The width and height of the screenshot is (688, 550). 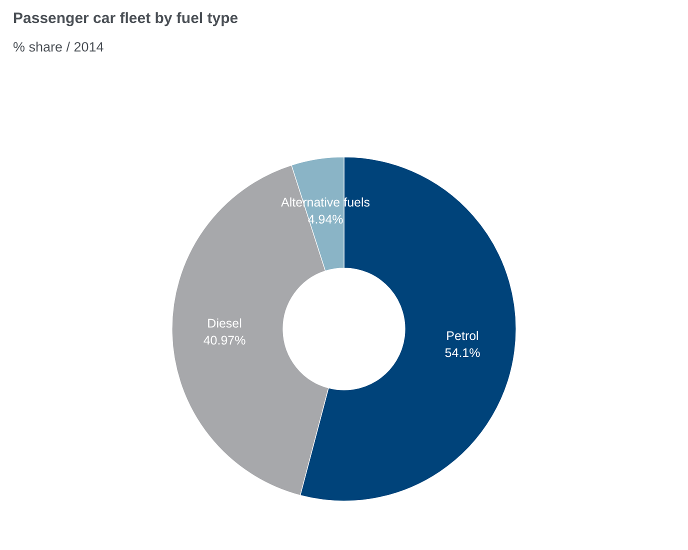 I want to click on text: % share / 2014, so click(x=58, y=47).